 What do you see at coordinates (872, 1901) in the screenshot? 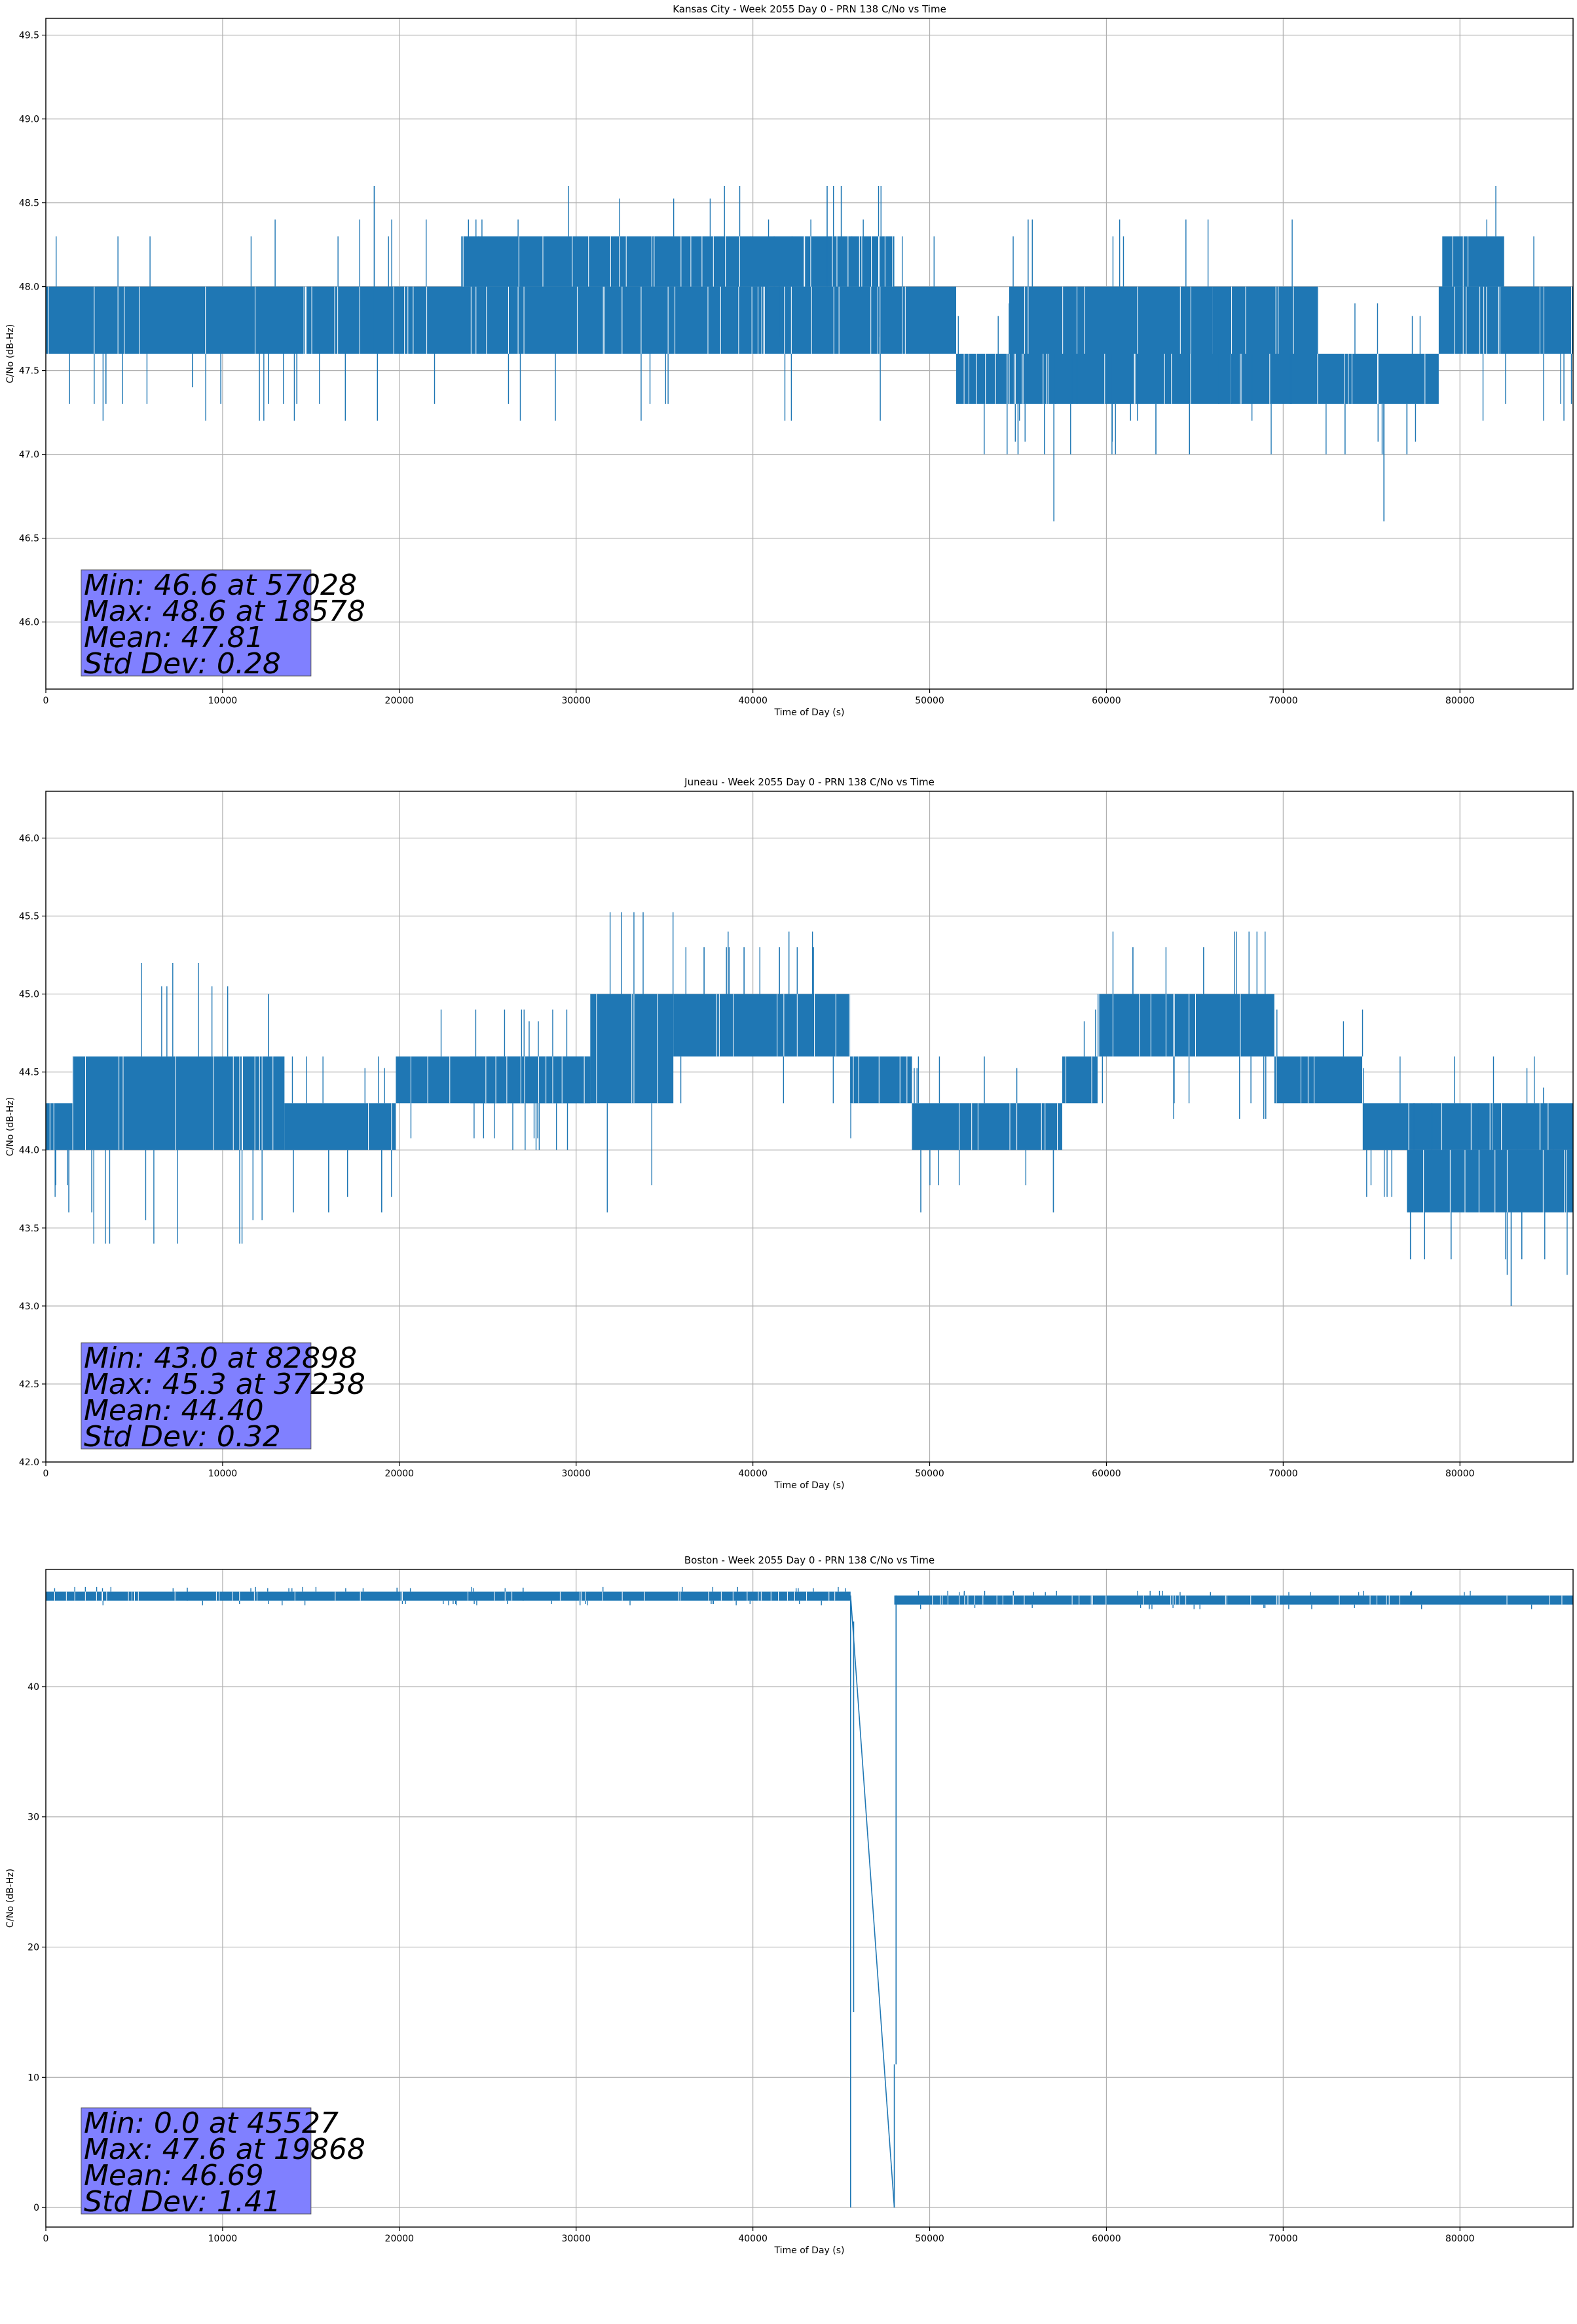
I see `data-line` at bounding box center [872, 1901].